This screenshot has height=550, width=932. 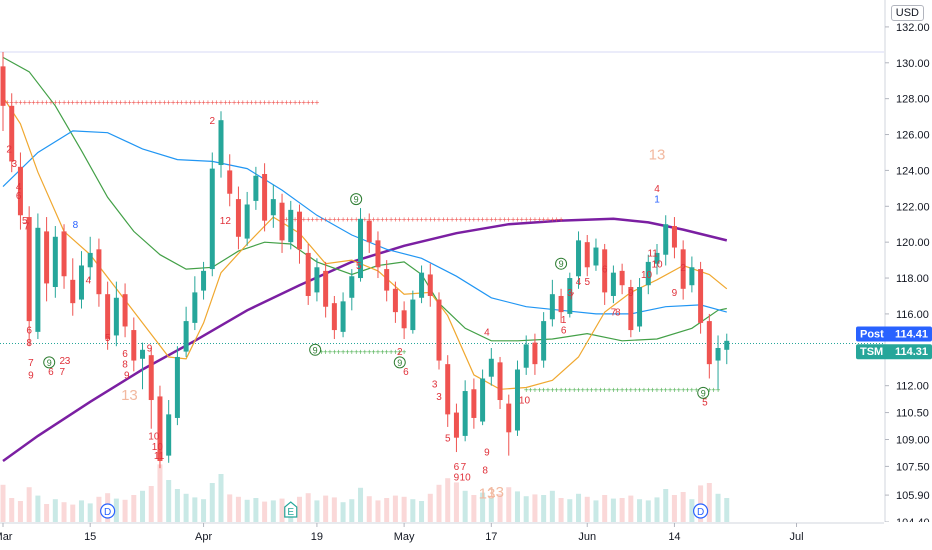 I want to click on currency-button: USD, so click(x=907, y=13).